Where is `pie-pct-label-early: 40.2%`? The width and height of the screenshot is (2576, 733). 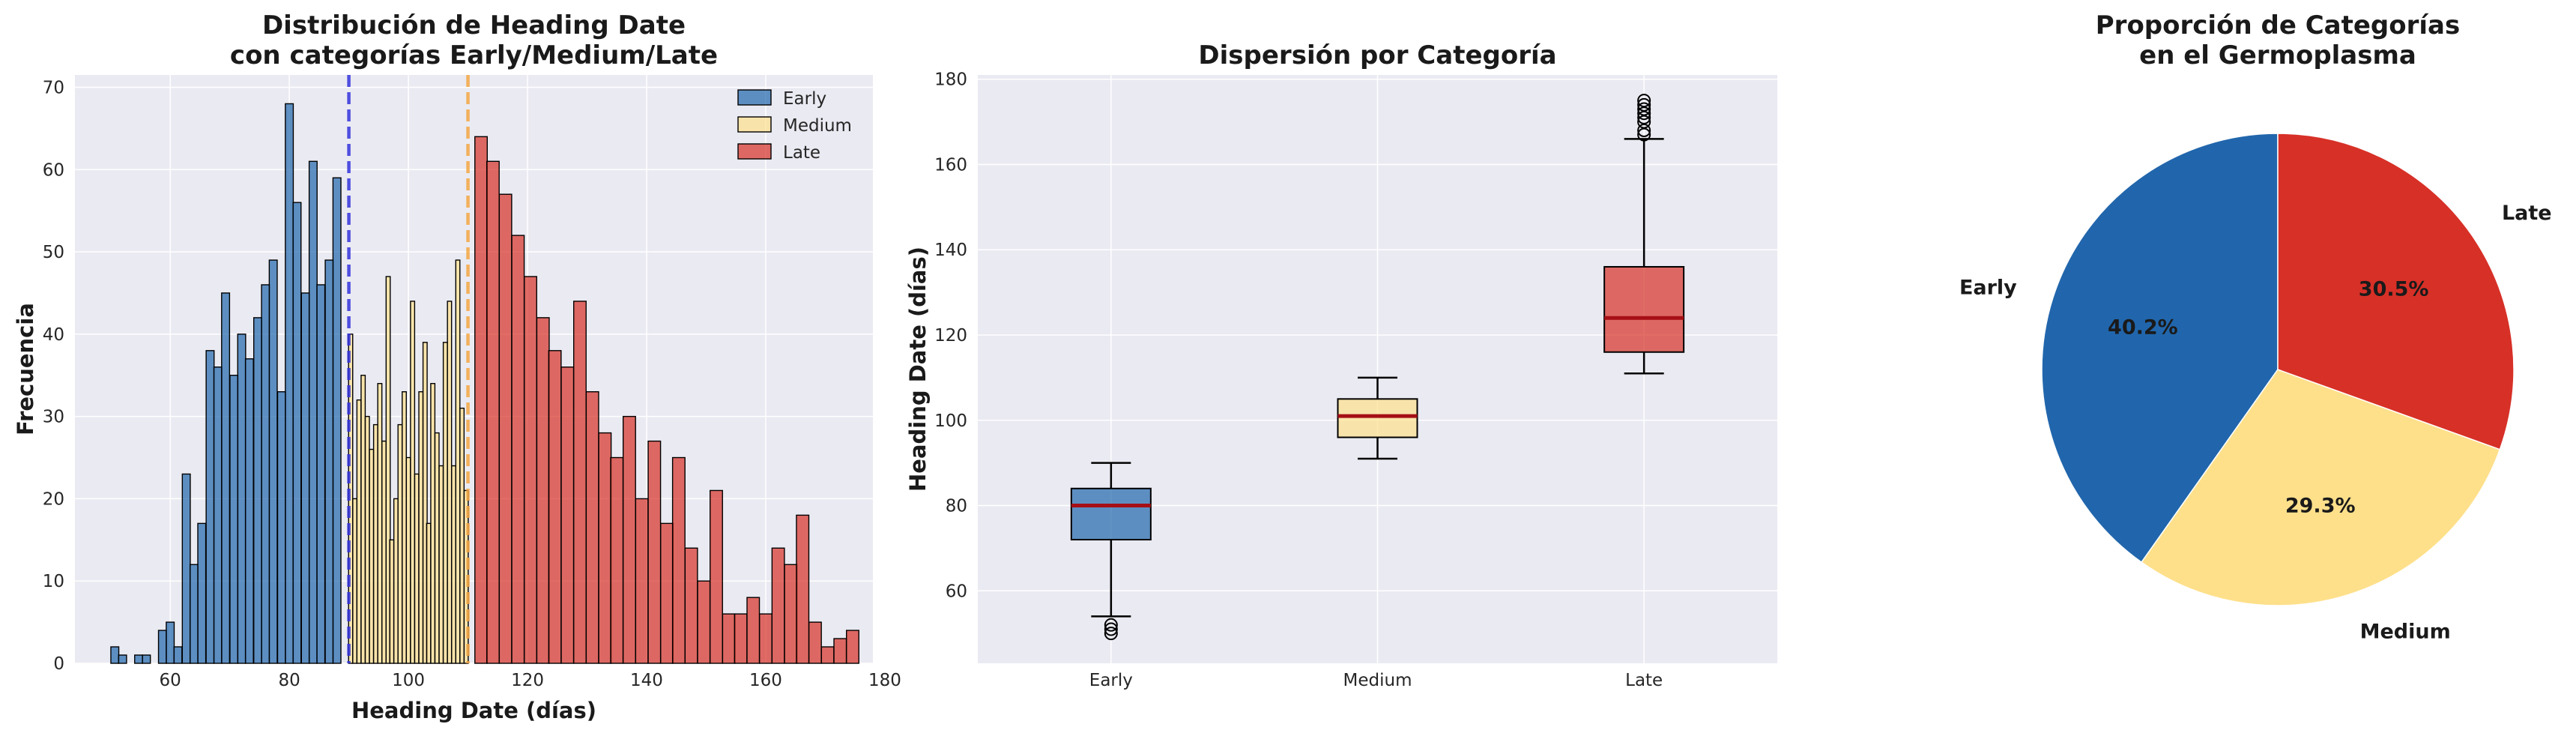
pie-pct-label-early: 40.2% is located at coordinates (2143, 328).